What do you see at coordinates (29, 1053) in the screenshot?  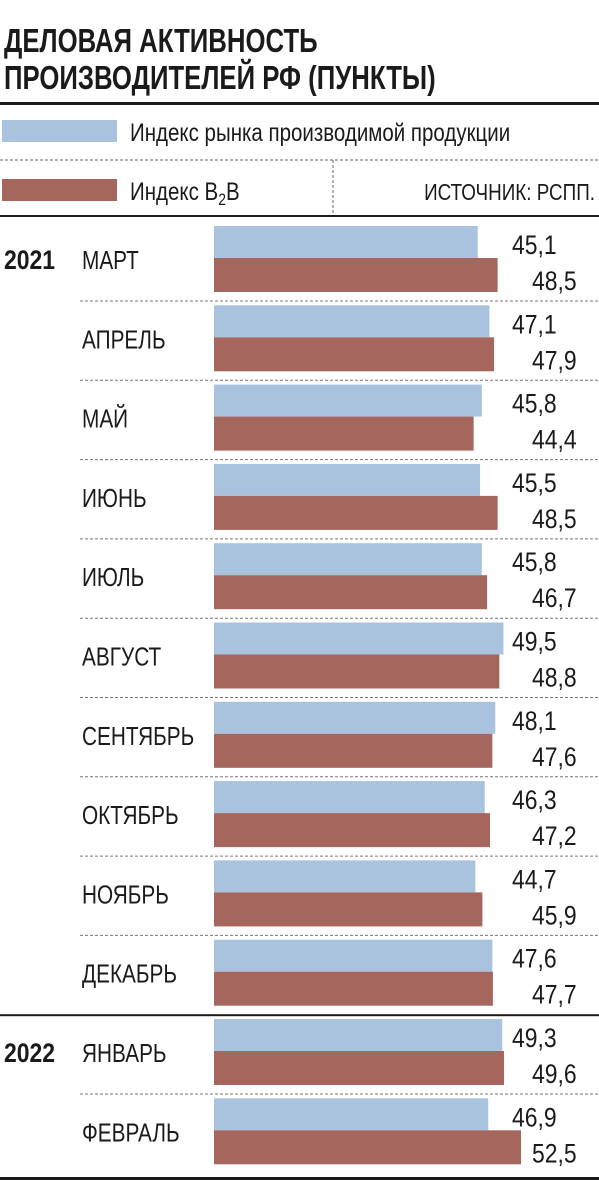 I see `year-label: 2022` at bounding box center [29, 1053].